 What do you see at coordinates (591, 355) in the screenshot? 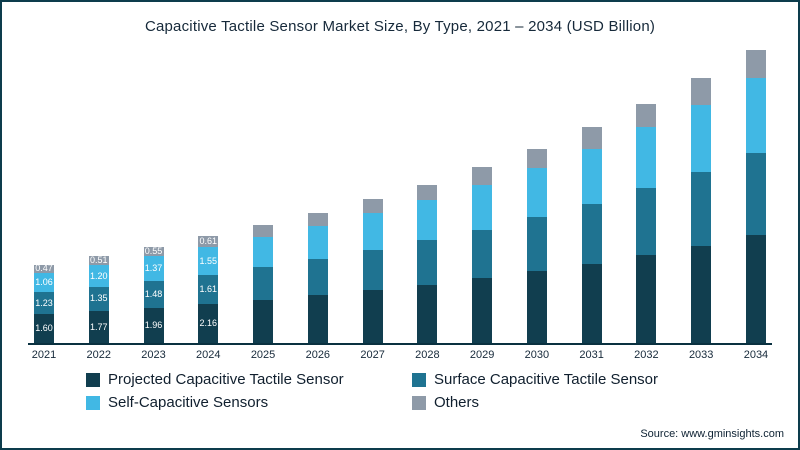
I see `year-label: 2031` at bounding box center [591, 355].